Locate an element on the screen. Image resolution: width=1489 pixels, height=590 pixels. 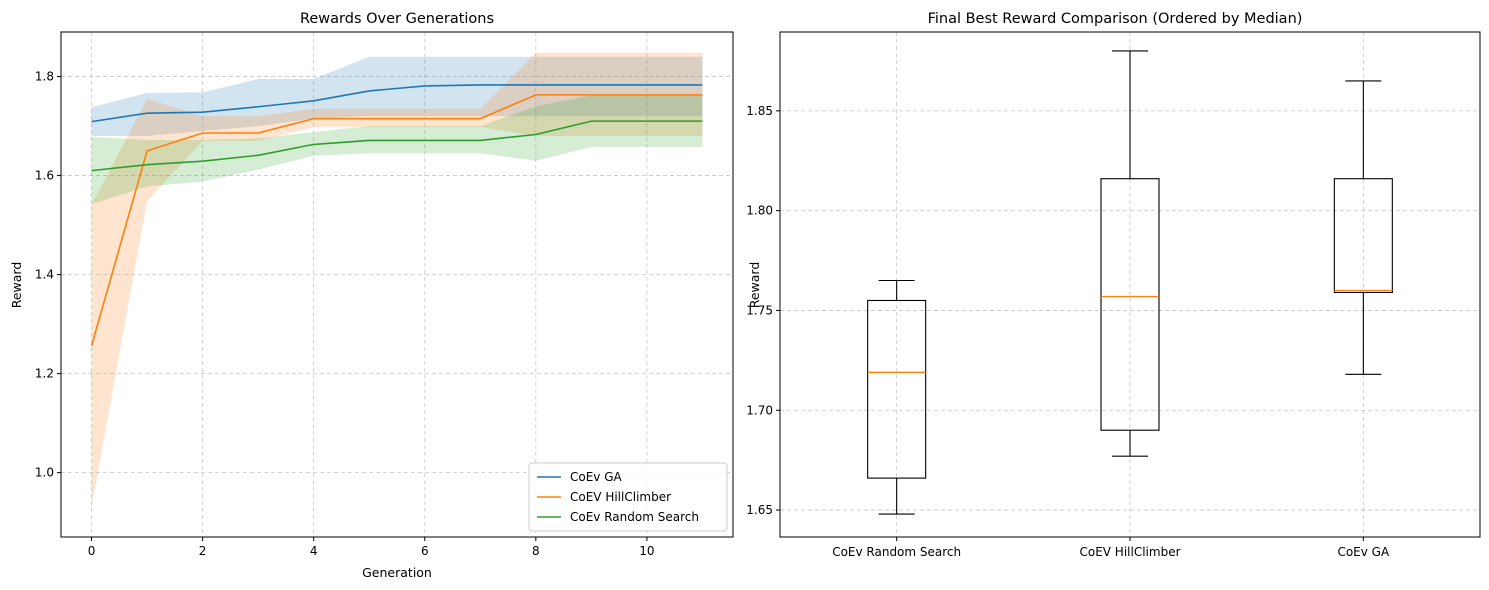
y-tick-label: 1.80 is located at coordinates (759, 211).